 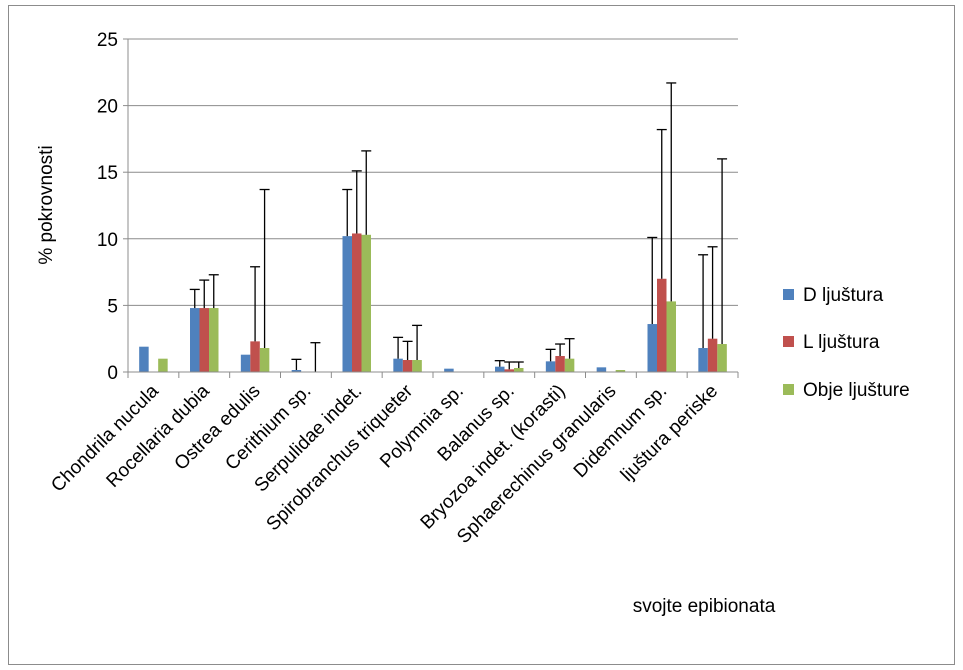 What do you see at coordinates (788, 389) in the screenshot?
I see `legend-swatch-obje-ljusture` at bounding box center [788, 389].